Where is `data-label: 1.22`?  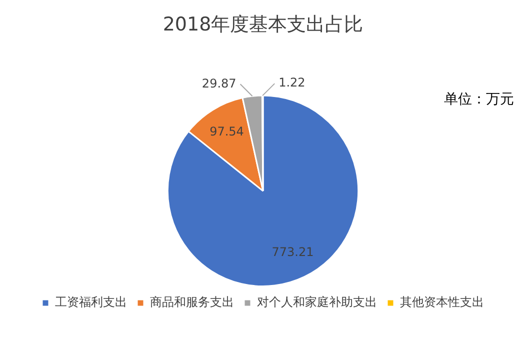
data-label: 1.22 is located at coordinates (292, 83).